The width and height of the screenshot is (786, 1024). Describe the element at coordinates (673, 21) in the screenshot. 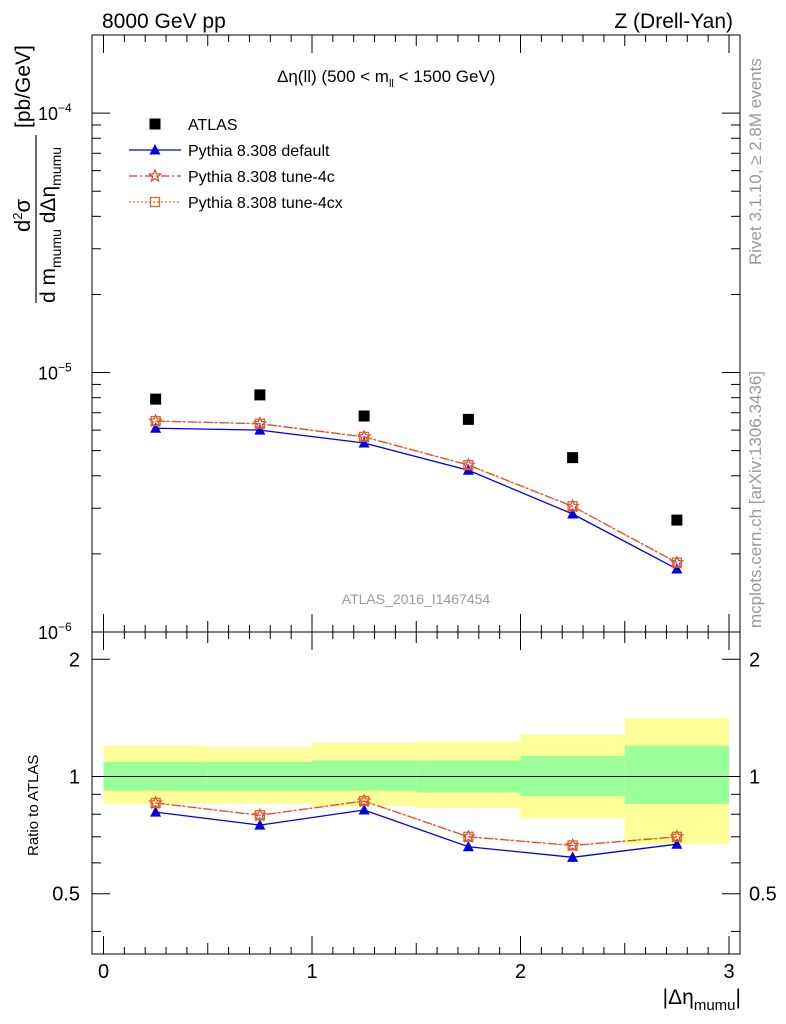

I see `process-label: Z (Drell-Yan)` at that location.